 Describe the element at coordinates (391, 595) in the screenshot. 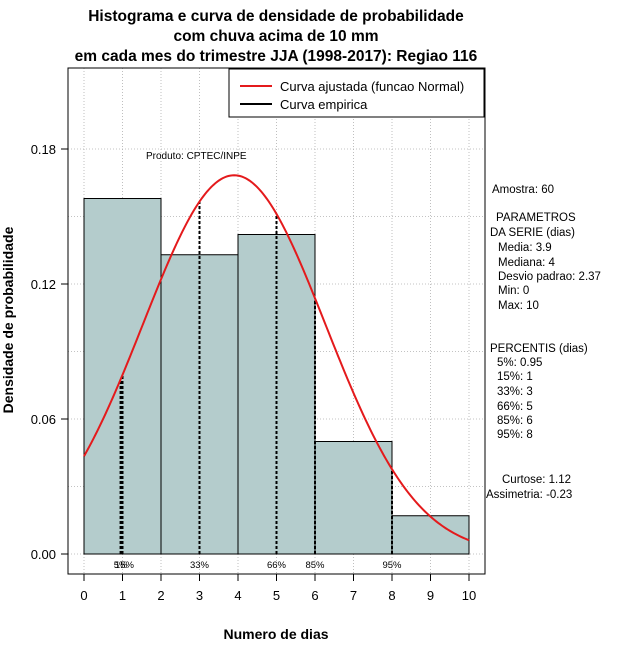

I see `x-tick-label: 8` at that location.